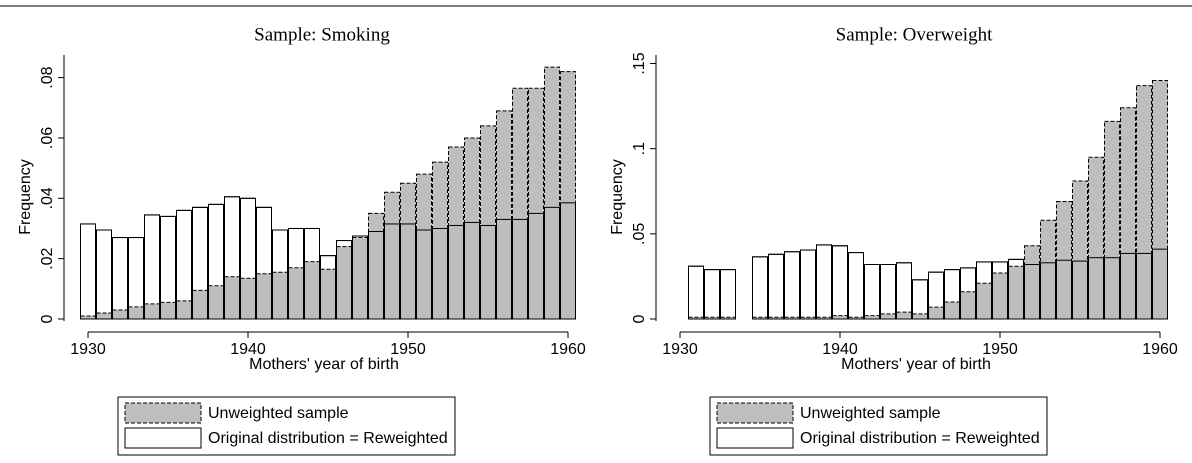 The image size is (1192, 463). Describe the element at coordinates (920, 438) in the screenshot. I see `legend-label: Original distribution = Reweighted` at that location.